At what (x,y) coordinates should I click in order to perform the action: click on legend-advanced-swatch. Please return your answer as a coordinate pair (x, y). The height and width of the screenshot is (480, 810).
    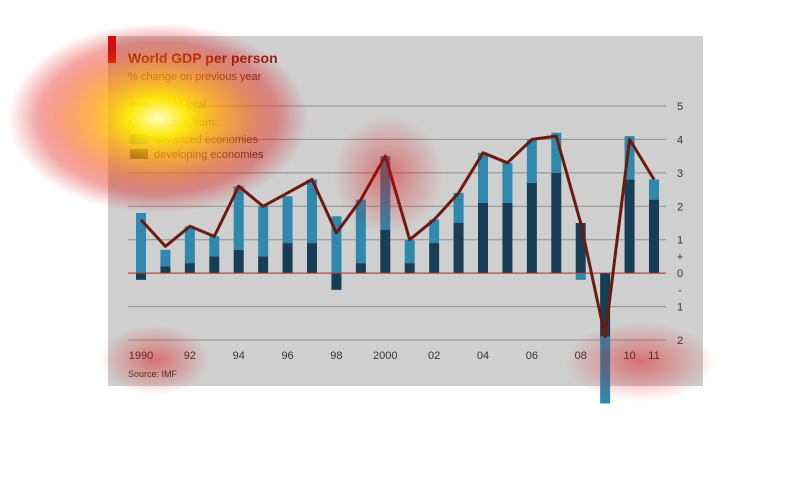
    Looking at the image, I should click on (139, 139).